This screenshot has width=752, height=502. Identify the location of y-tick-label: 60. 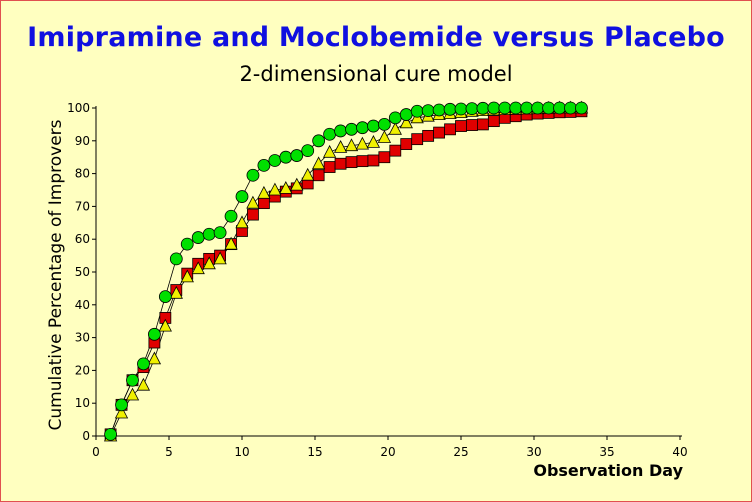
(82, 239).